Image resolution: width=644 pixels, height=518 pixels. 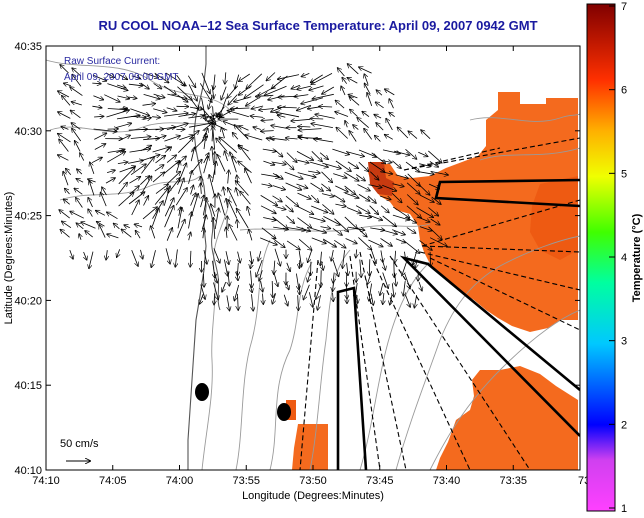 I want to click on x-tick-label: 74:10, so click(x=46, y=481).